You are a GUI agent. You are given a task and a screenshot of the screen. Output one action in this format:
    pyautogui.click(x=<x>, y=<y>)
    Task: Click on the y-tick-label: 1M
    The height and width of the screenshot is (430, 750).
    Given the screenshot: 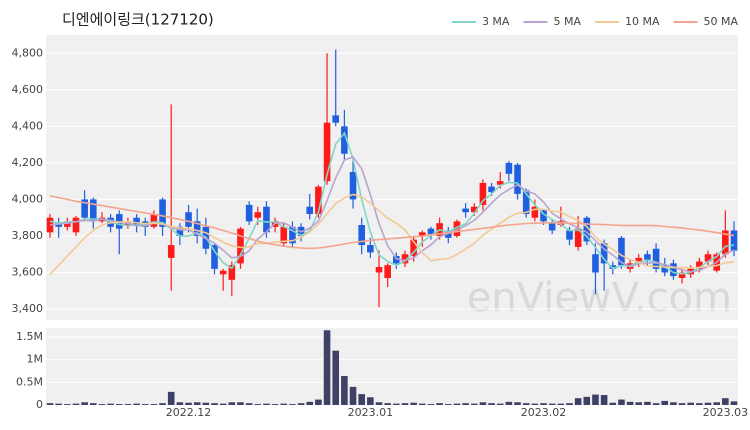 What is the action you would take?
    pyautogui.click(x=35, y=359)
    